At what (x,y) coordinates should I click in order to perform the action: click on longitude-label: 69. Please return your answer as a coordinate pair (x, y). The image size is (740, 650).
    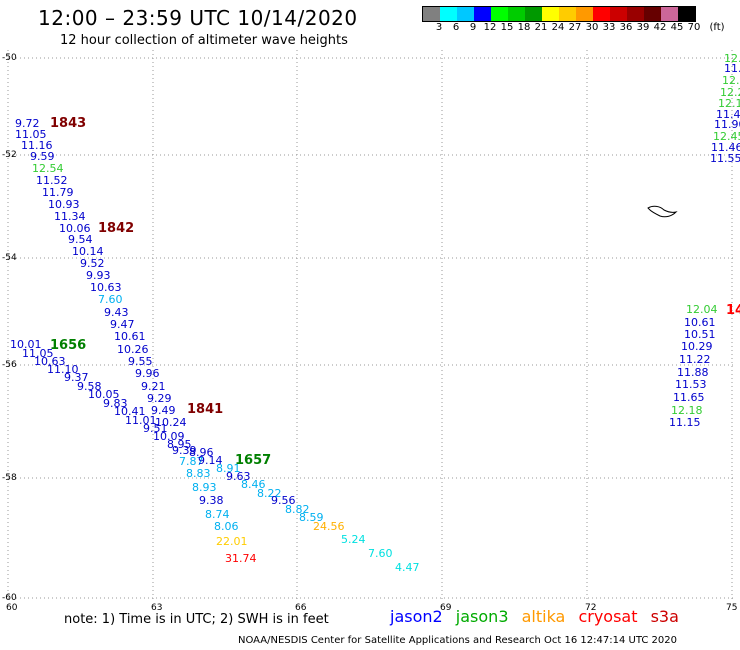
    Looking at the image, I should click on (446, 608).